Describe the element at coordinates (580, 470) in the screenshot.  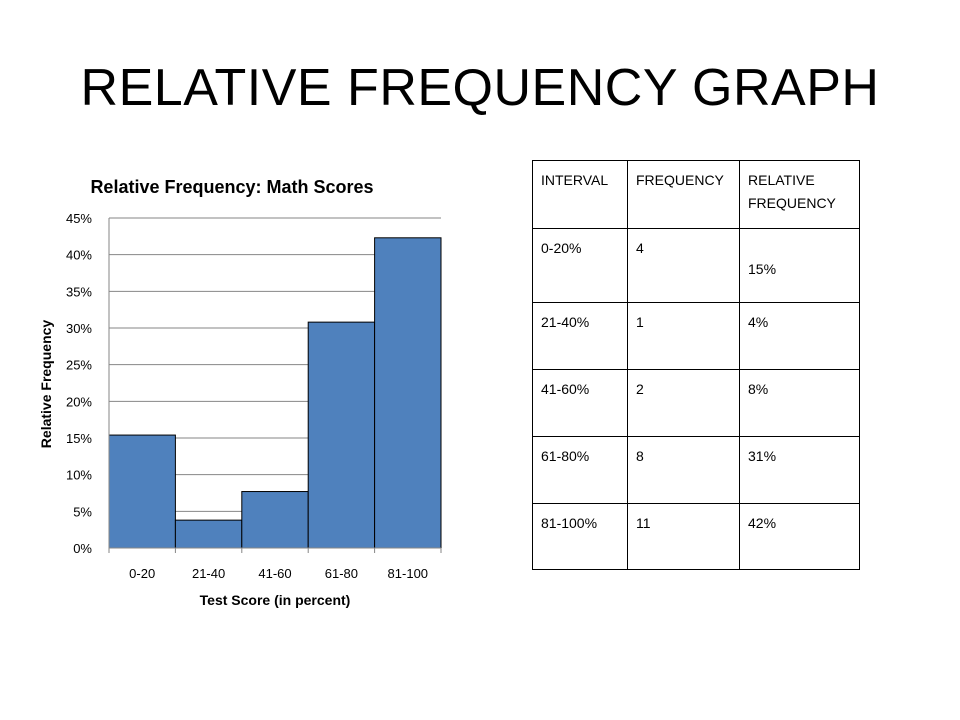
I see `cell-interval: 61-80%` at that location.